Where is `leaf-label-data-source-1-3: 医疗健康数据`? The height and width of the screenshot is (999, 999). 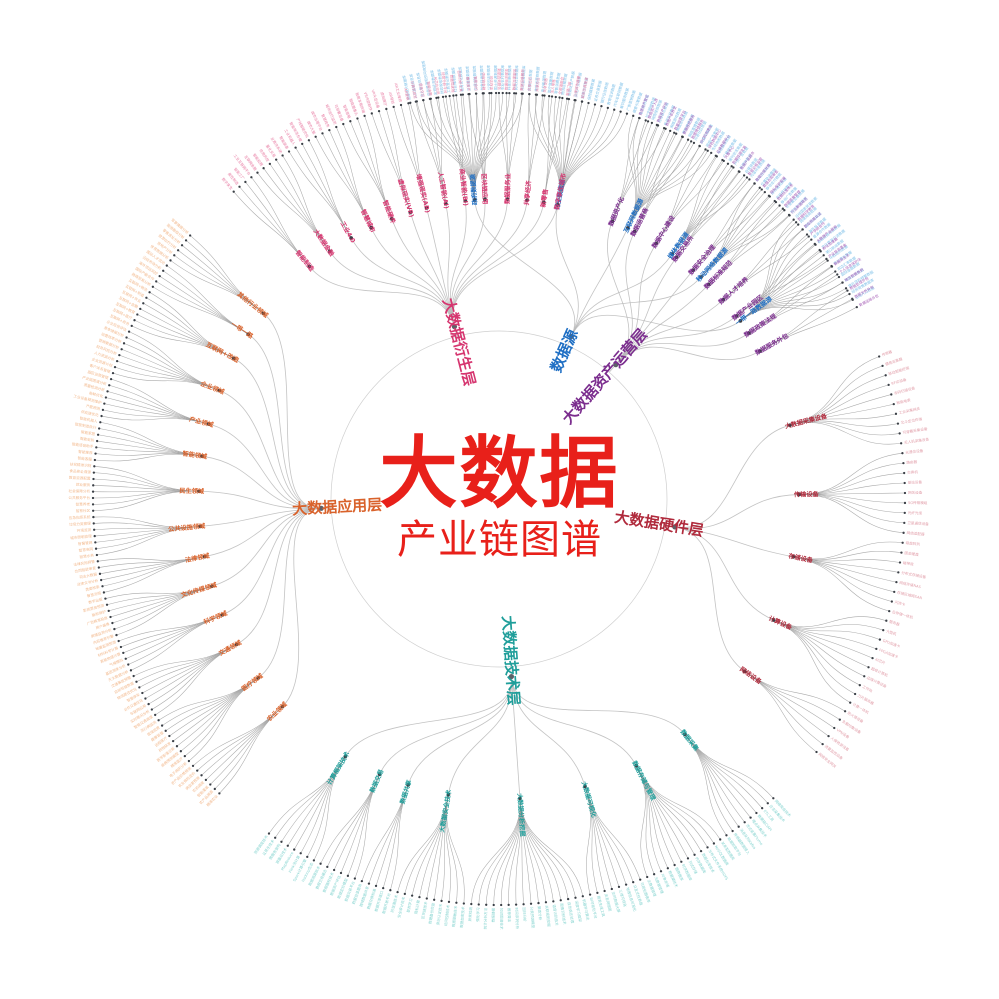
leaf-label-data-source-1-3: 医疗健康数据 is located at coordinates (551, 82).